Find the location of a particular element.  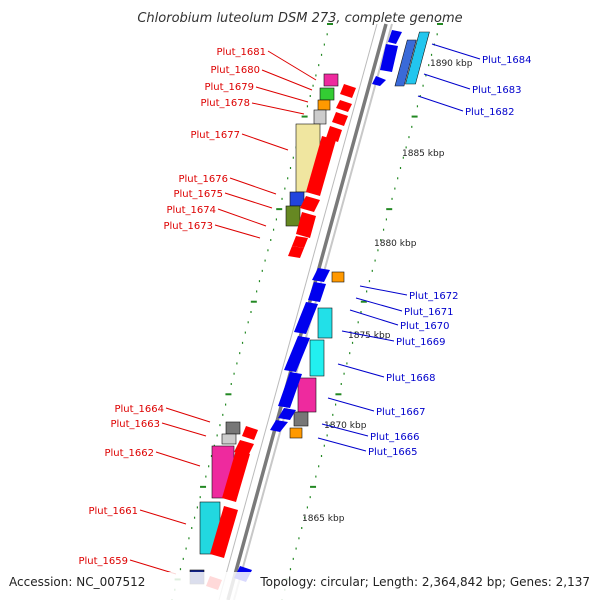

gene-label: Plut_1667 is located at coordinates (401, 412).